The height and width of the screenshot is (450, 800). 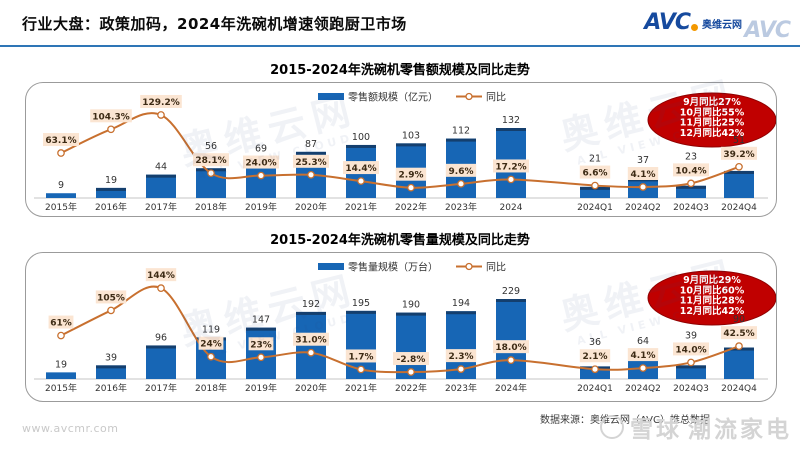 What do you see at coordinates (411, 176) in the screenshot?
I see `pct-label: 2.9%` at bounding box center [411, 176].